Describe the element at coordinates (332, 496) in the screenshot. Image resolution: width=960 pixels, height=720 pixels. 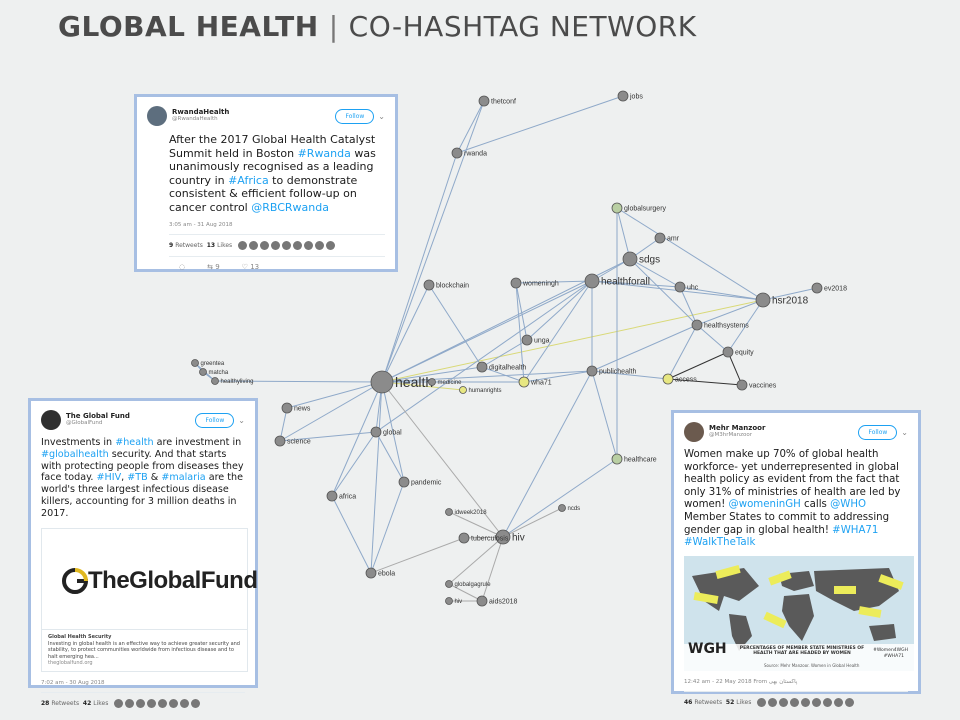
I see `network-node-africa` at that location.